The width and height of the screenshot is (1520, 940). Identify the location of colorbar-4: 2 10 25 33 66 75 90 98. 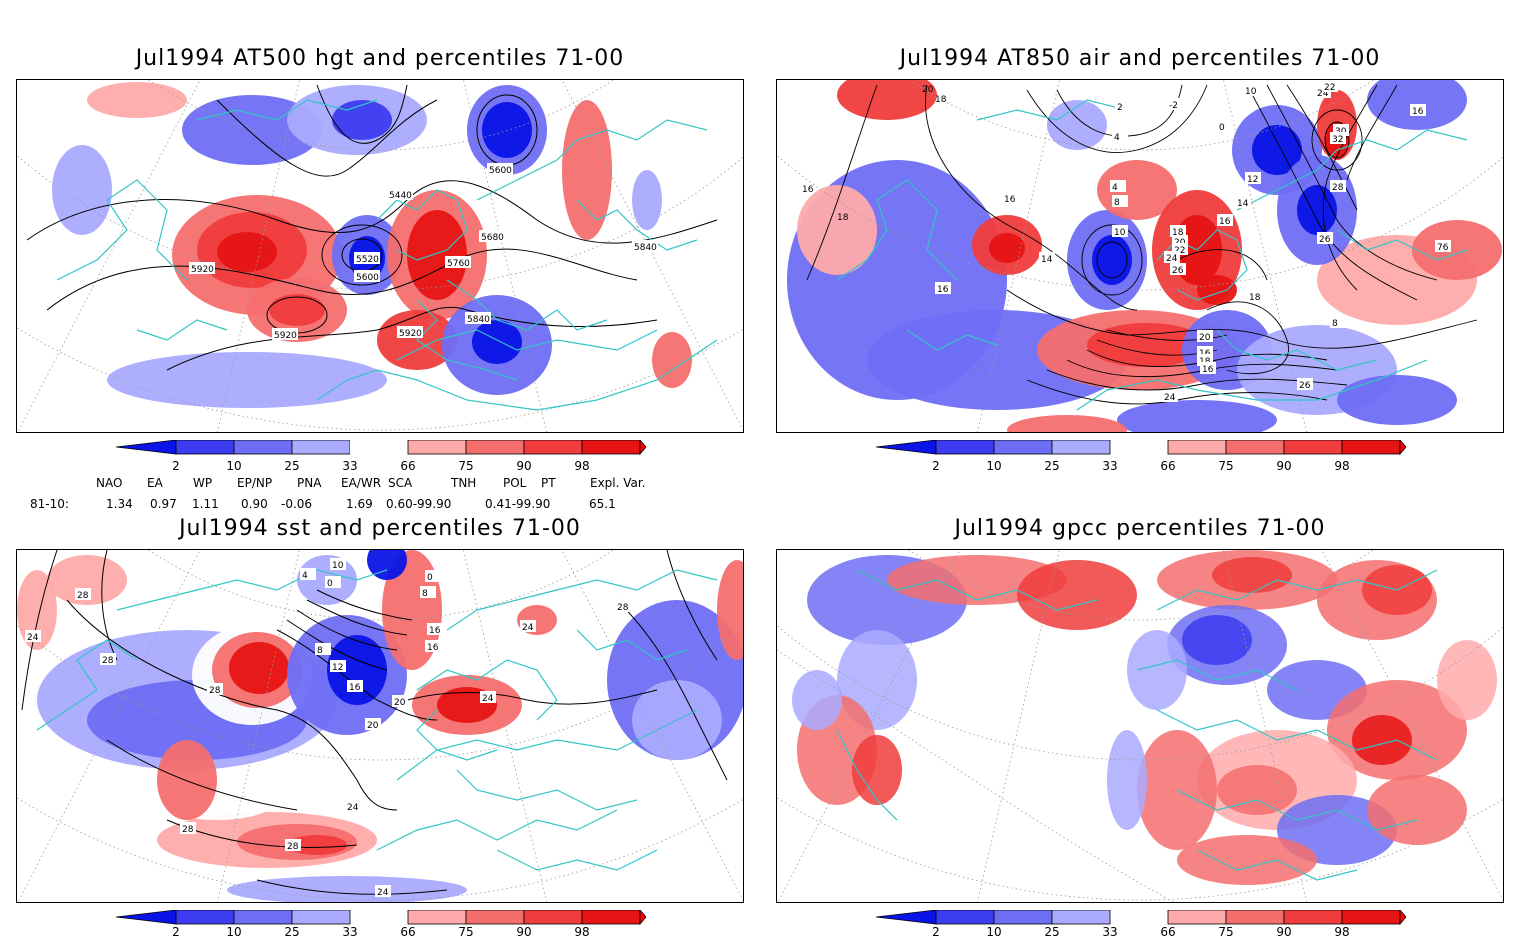
(1141, 924).